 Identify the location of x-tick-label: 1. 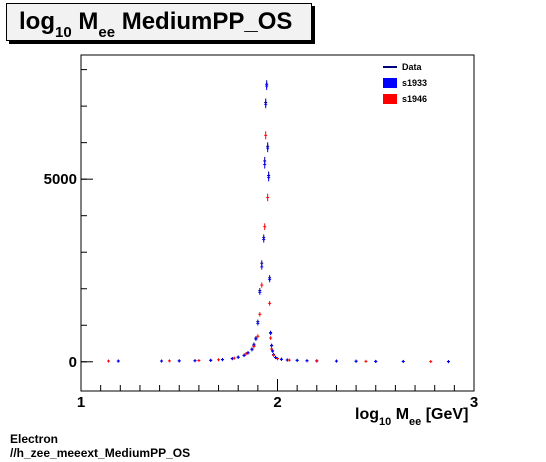
(81, 402).